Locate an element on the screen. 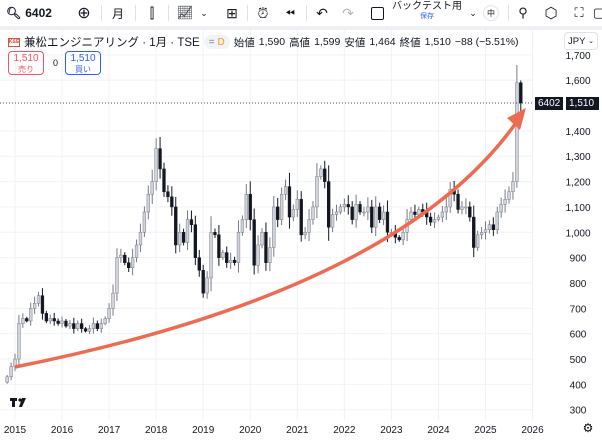 The height and width of the screenshot is (441, 602). tradingview-logo is located at coordinates (18, 402).